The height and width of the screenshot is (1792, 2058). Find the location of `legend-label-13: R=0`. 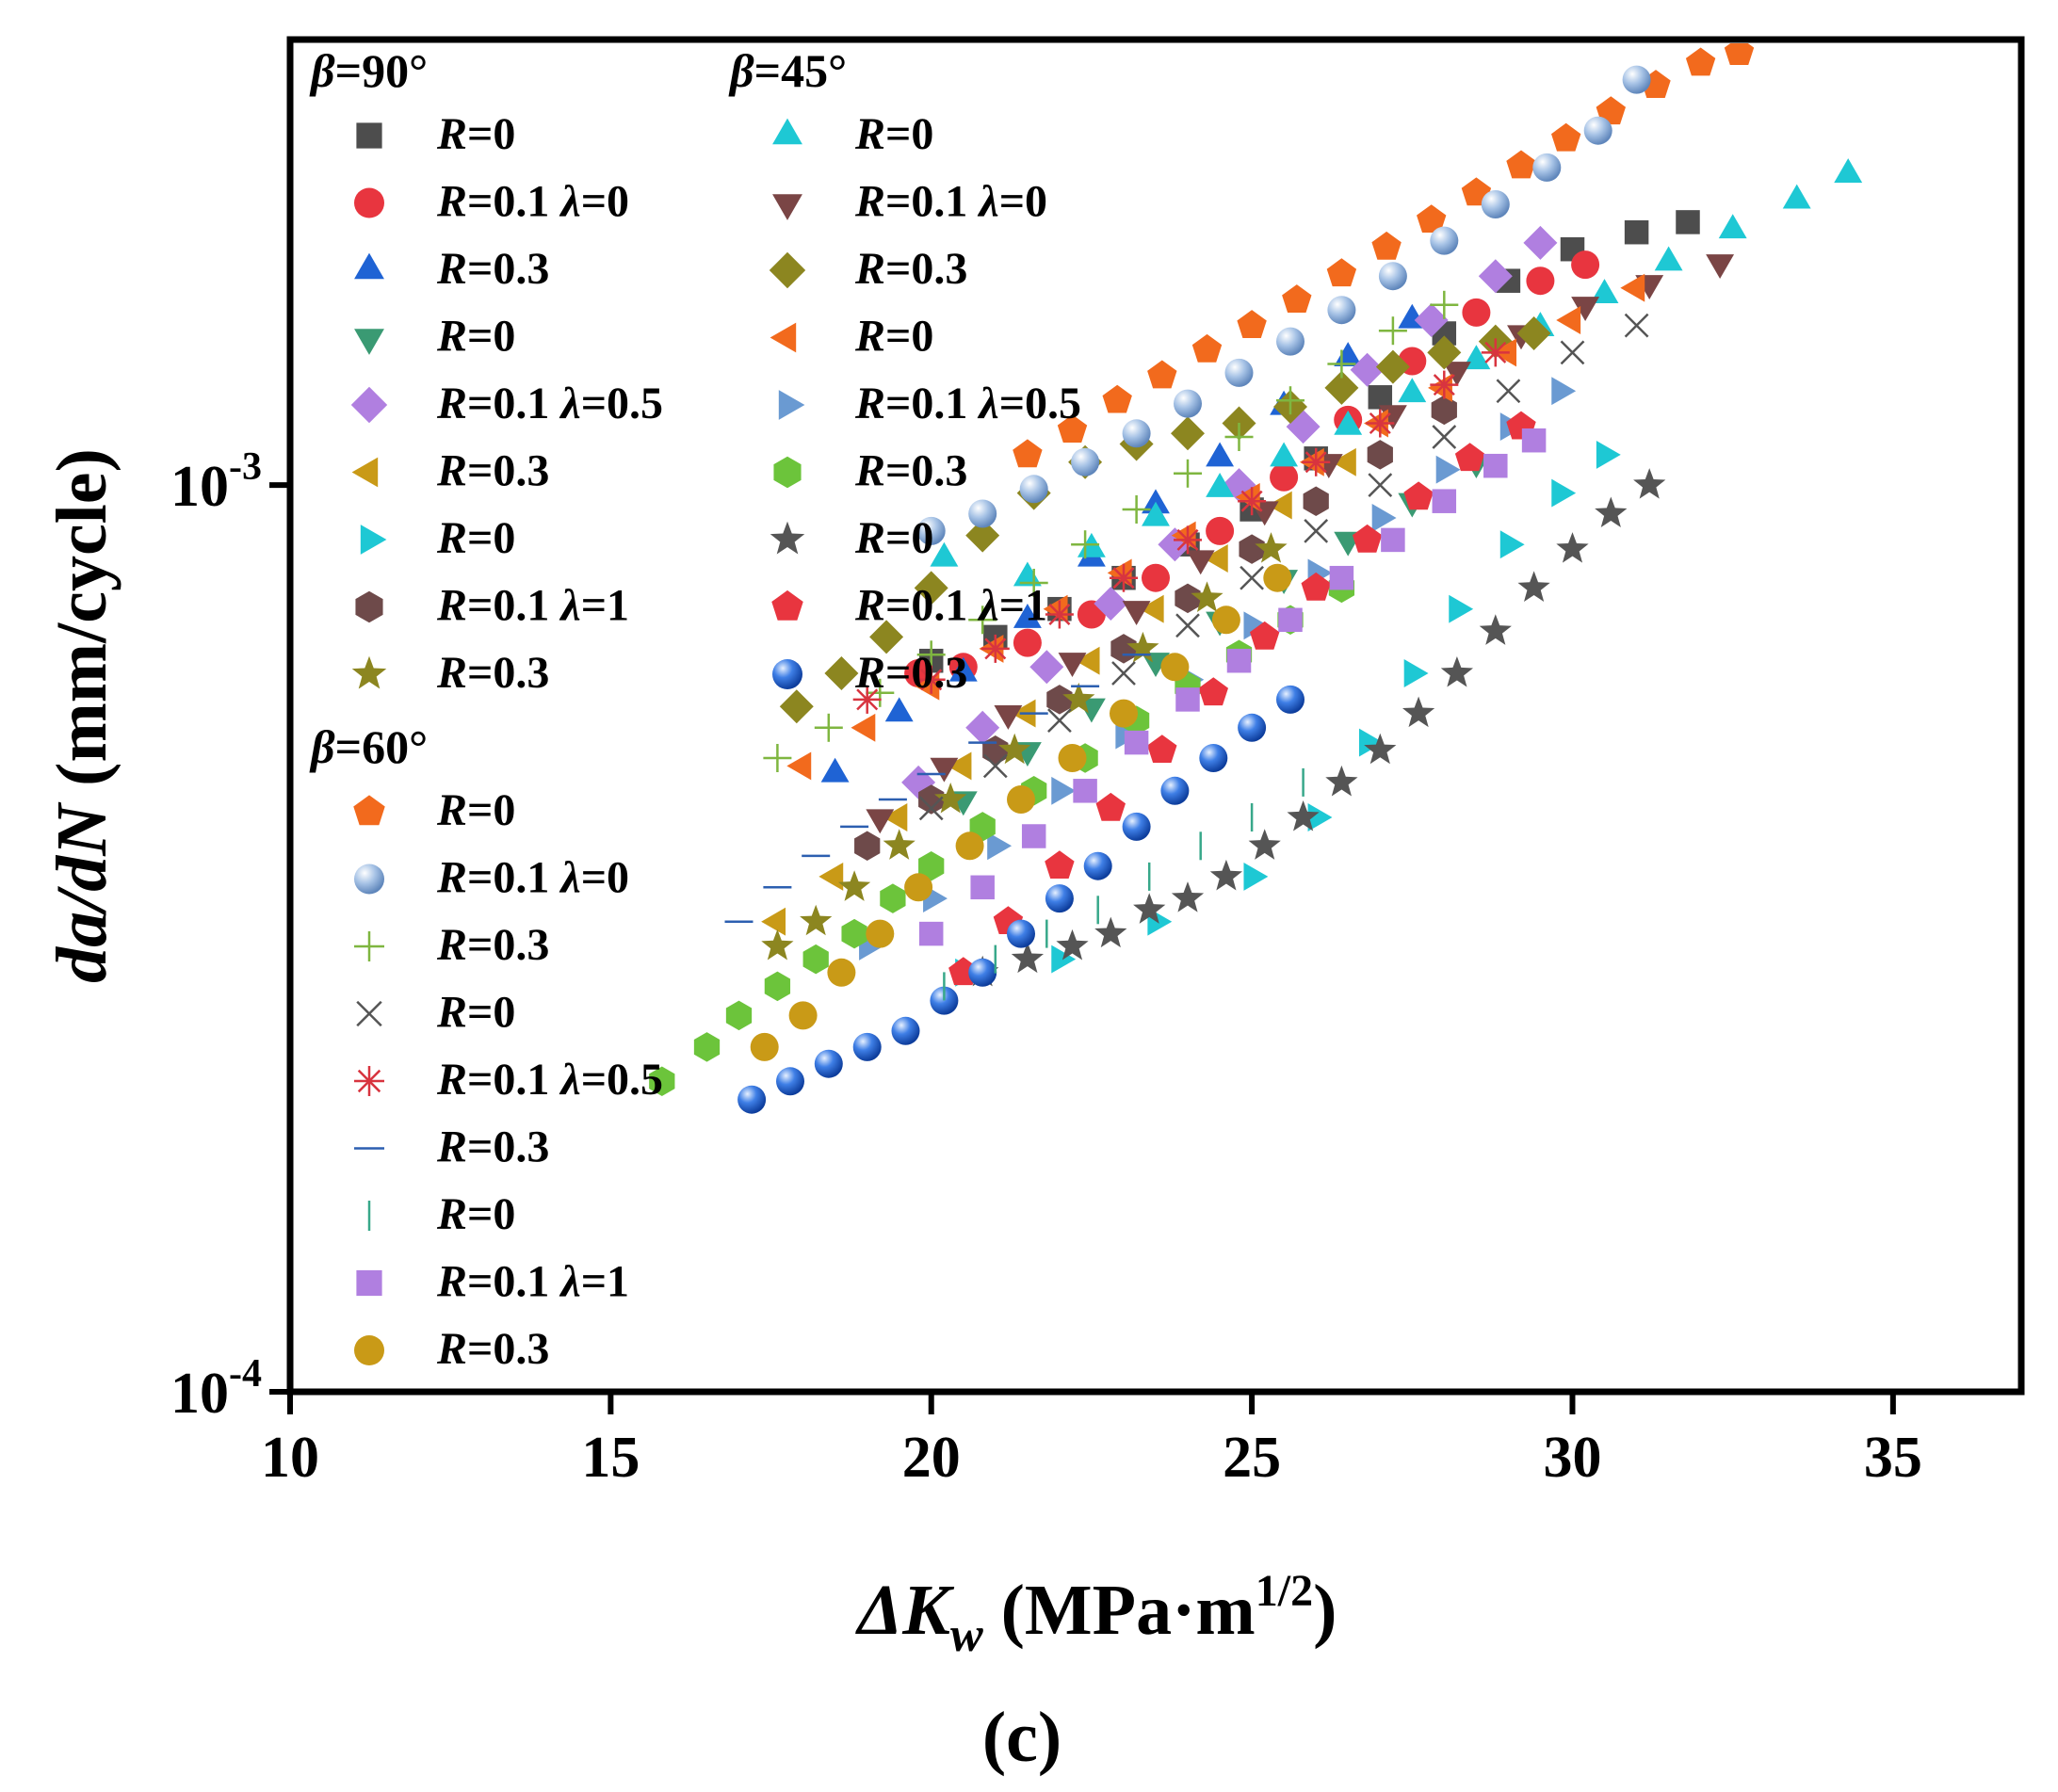

legend-label-13: R=0 is located at coordinates (894, 337).